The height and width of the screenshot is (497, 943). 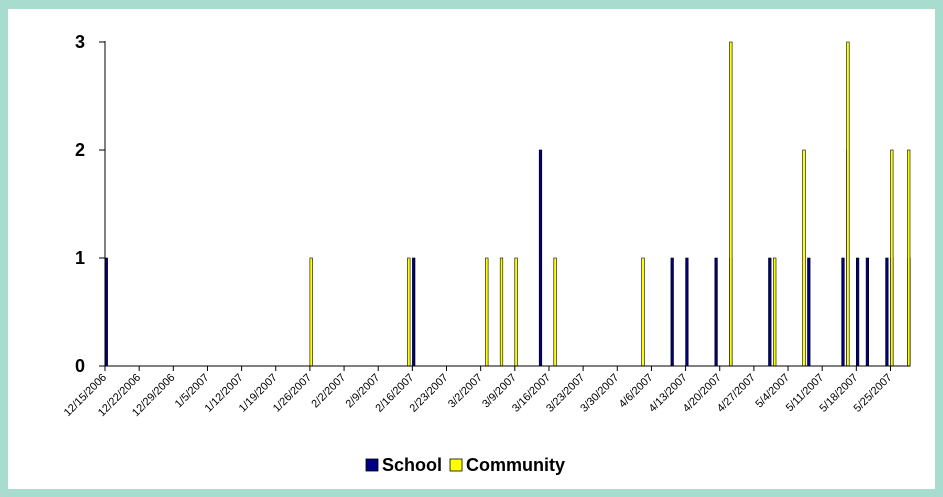 I want to click on legend-swatch-school, so click(x=372, y=465).